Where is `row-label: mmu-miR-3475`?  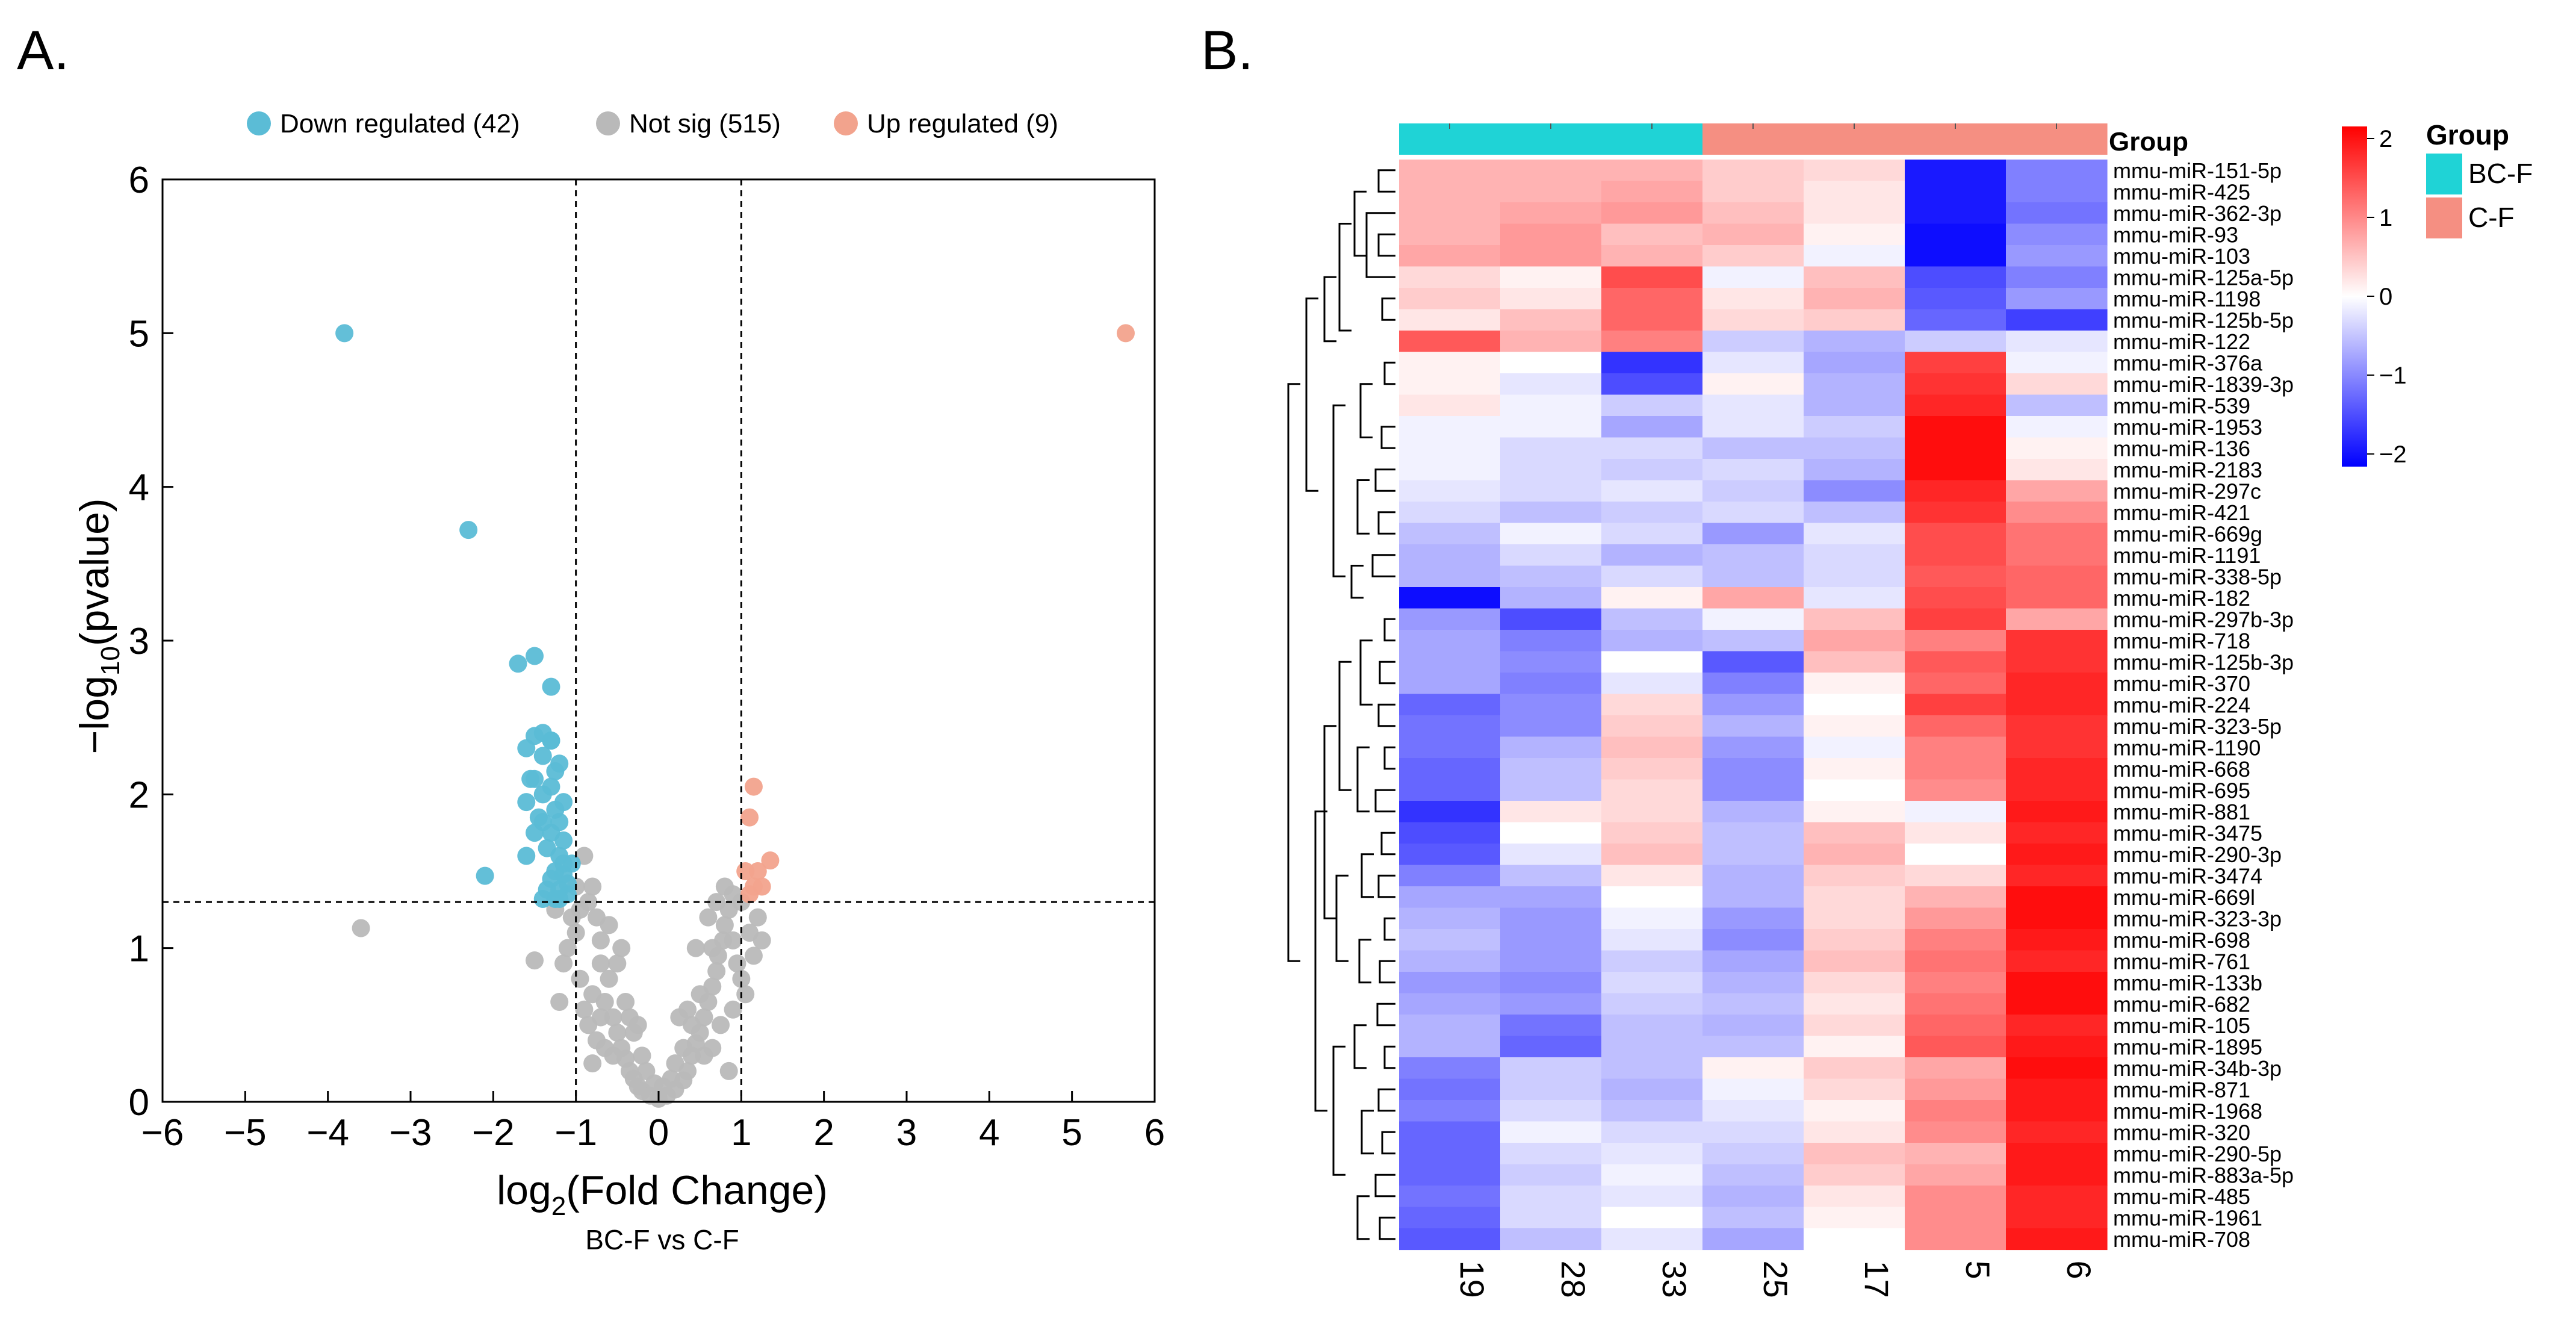 row-label: mmu-miR-3475 is located at coordinates (2187, 833).